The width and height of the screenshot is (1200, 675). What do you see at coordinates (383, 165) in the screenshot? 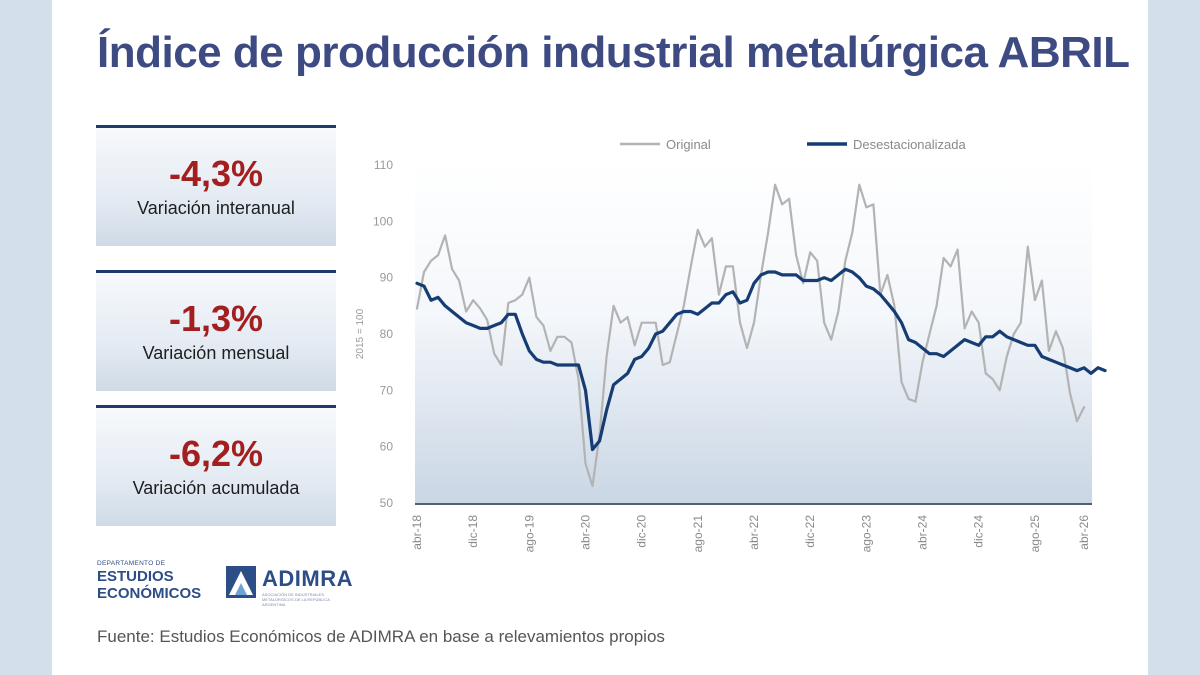
I see `y-tick-label: 110` at bounding box center [383, 165].